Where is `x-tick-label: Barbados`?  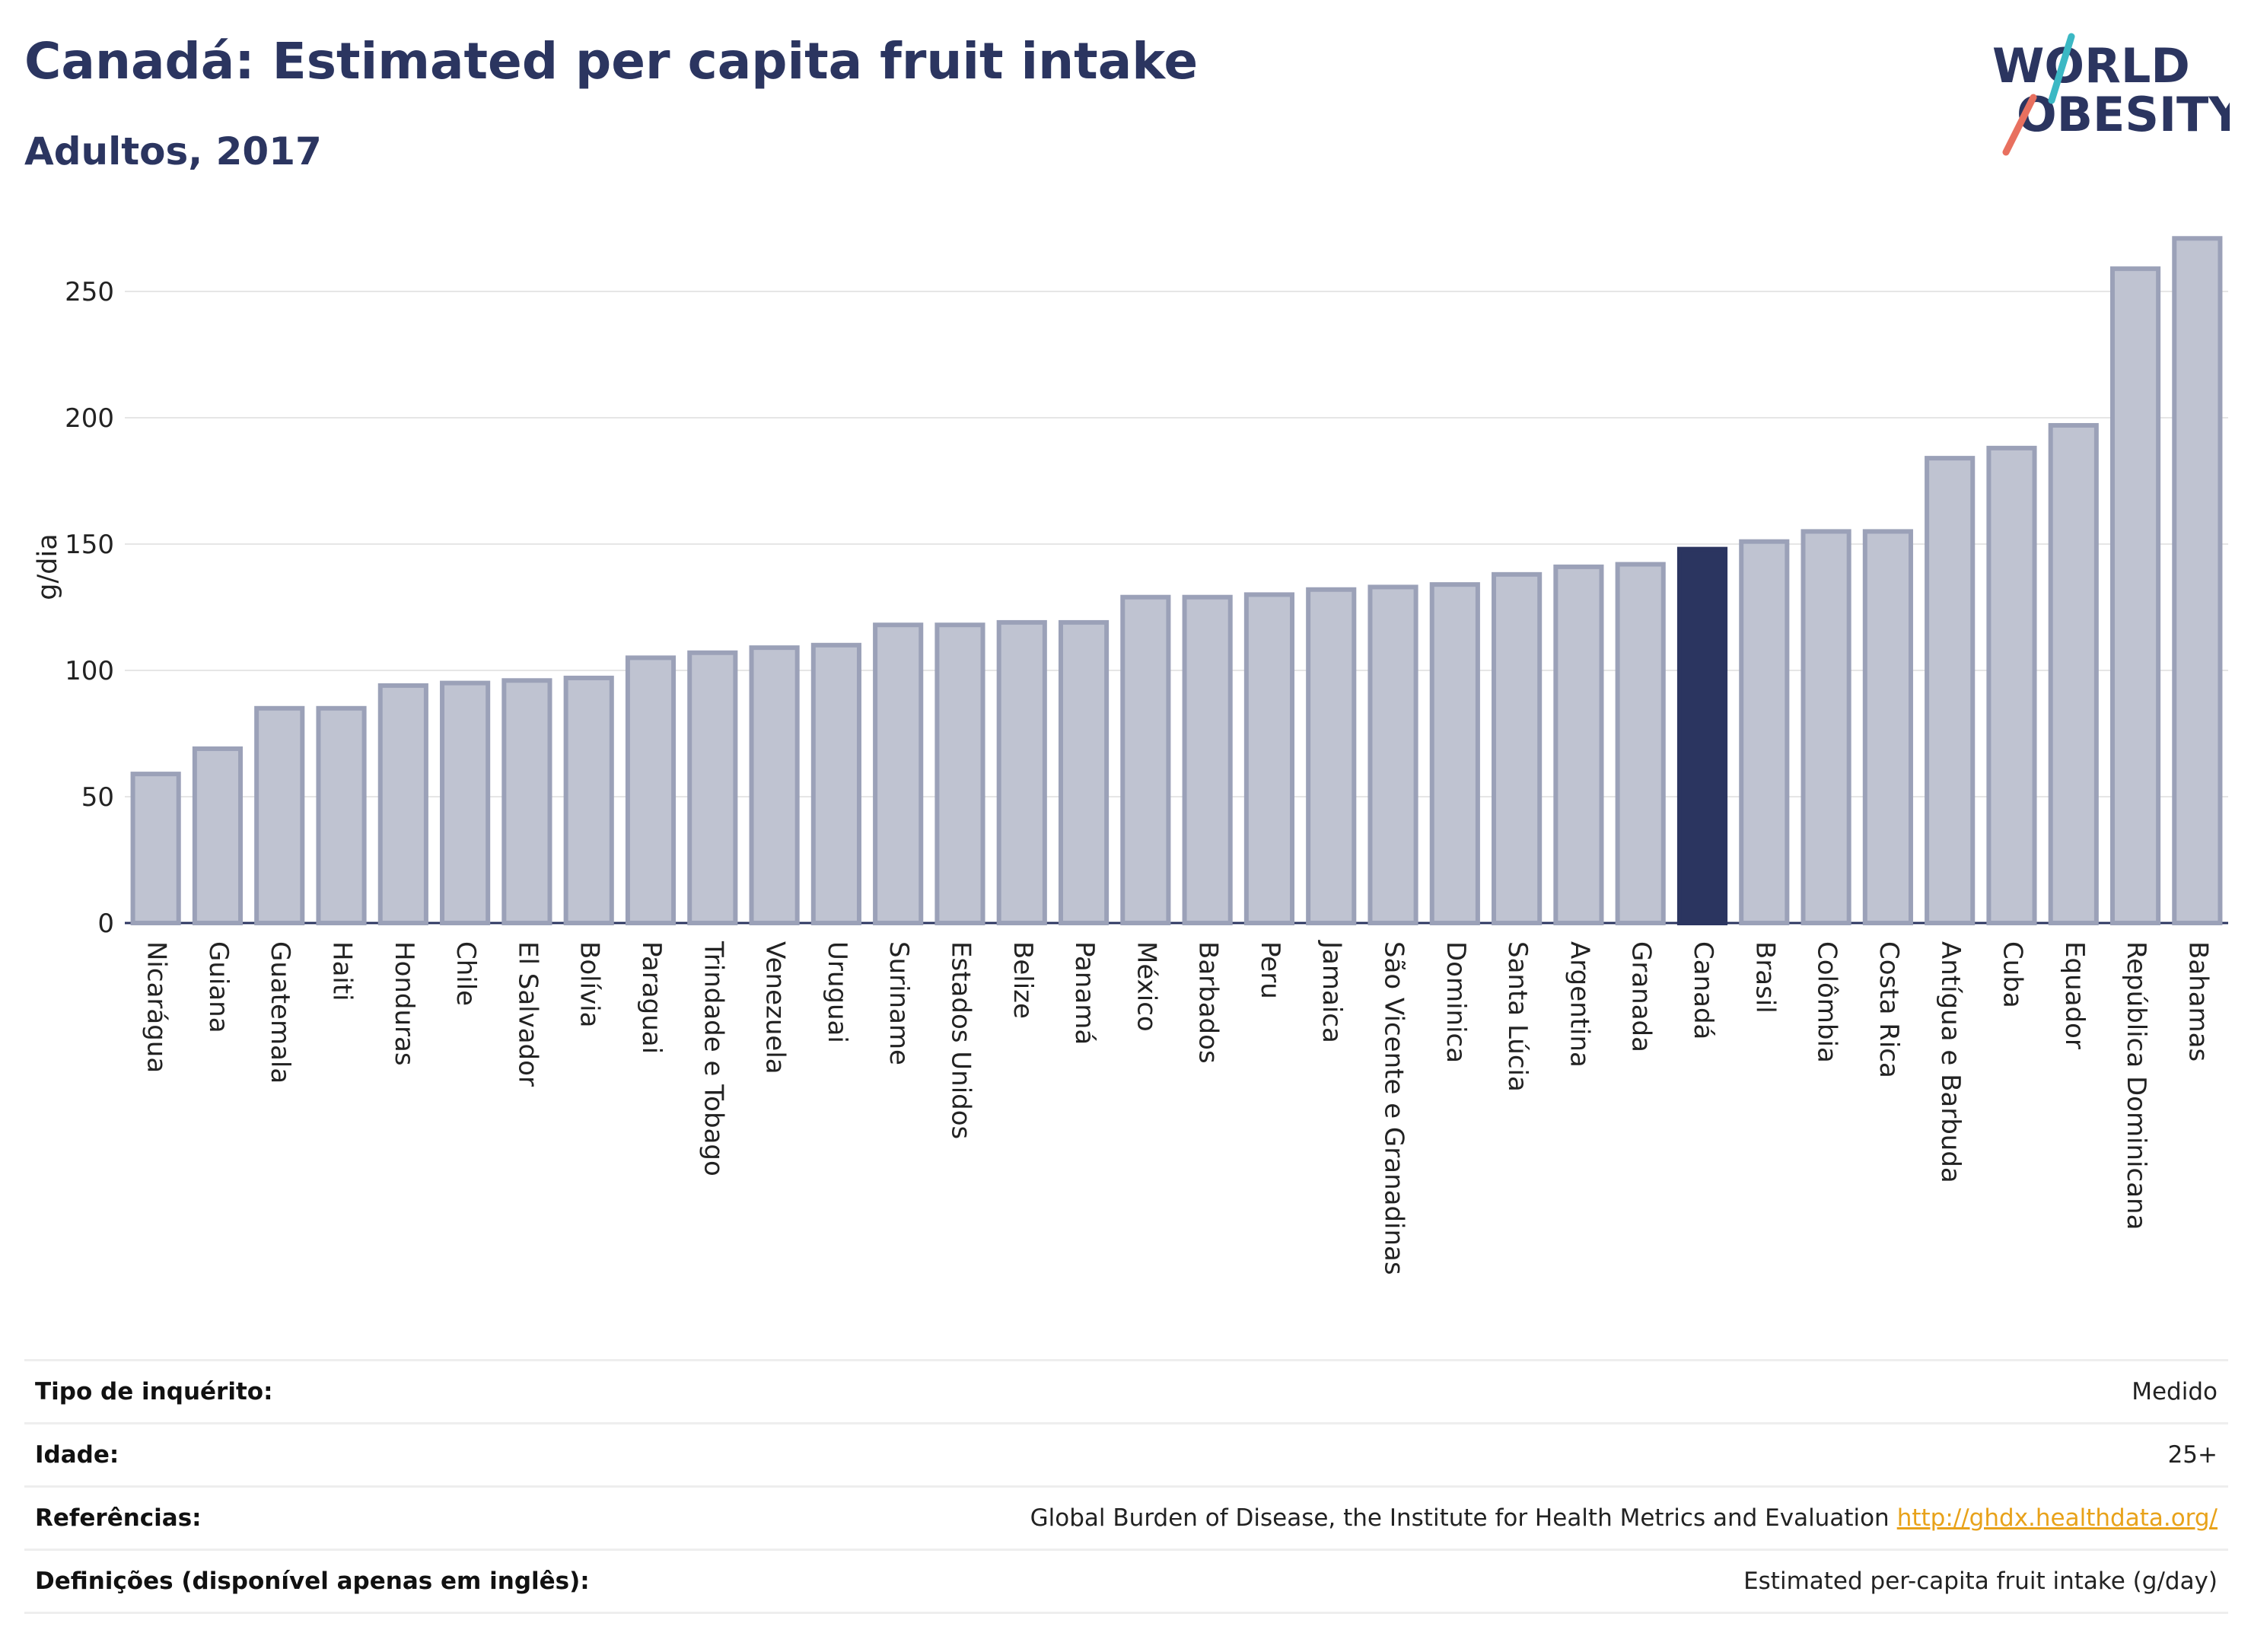 x-tick-label: Barbados is located at coordinates (1208, 1002).